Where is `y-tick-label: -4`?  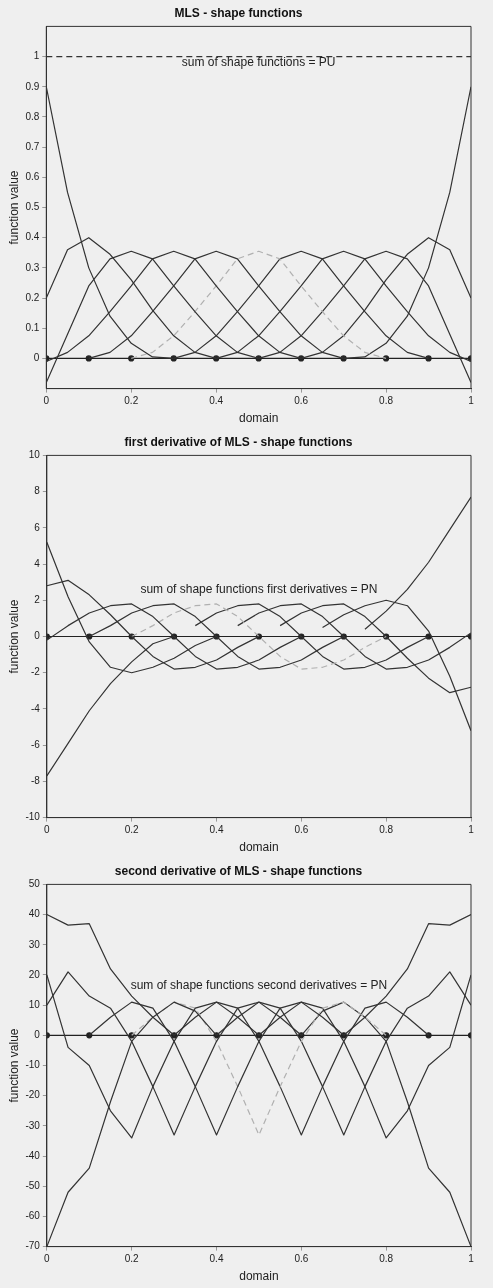 y-tick-label: -4 is located at coordinates (35, 708).